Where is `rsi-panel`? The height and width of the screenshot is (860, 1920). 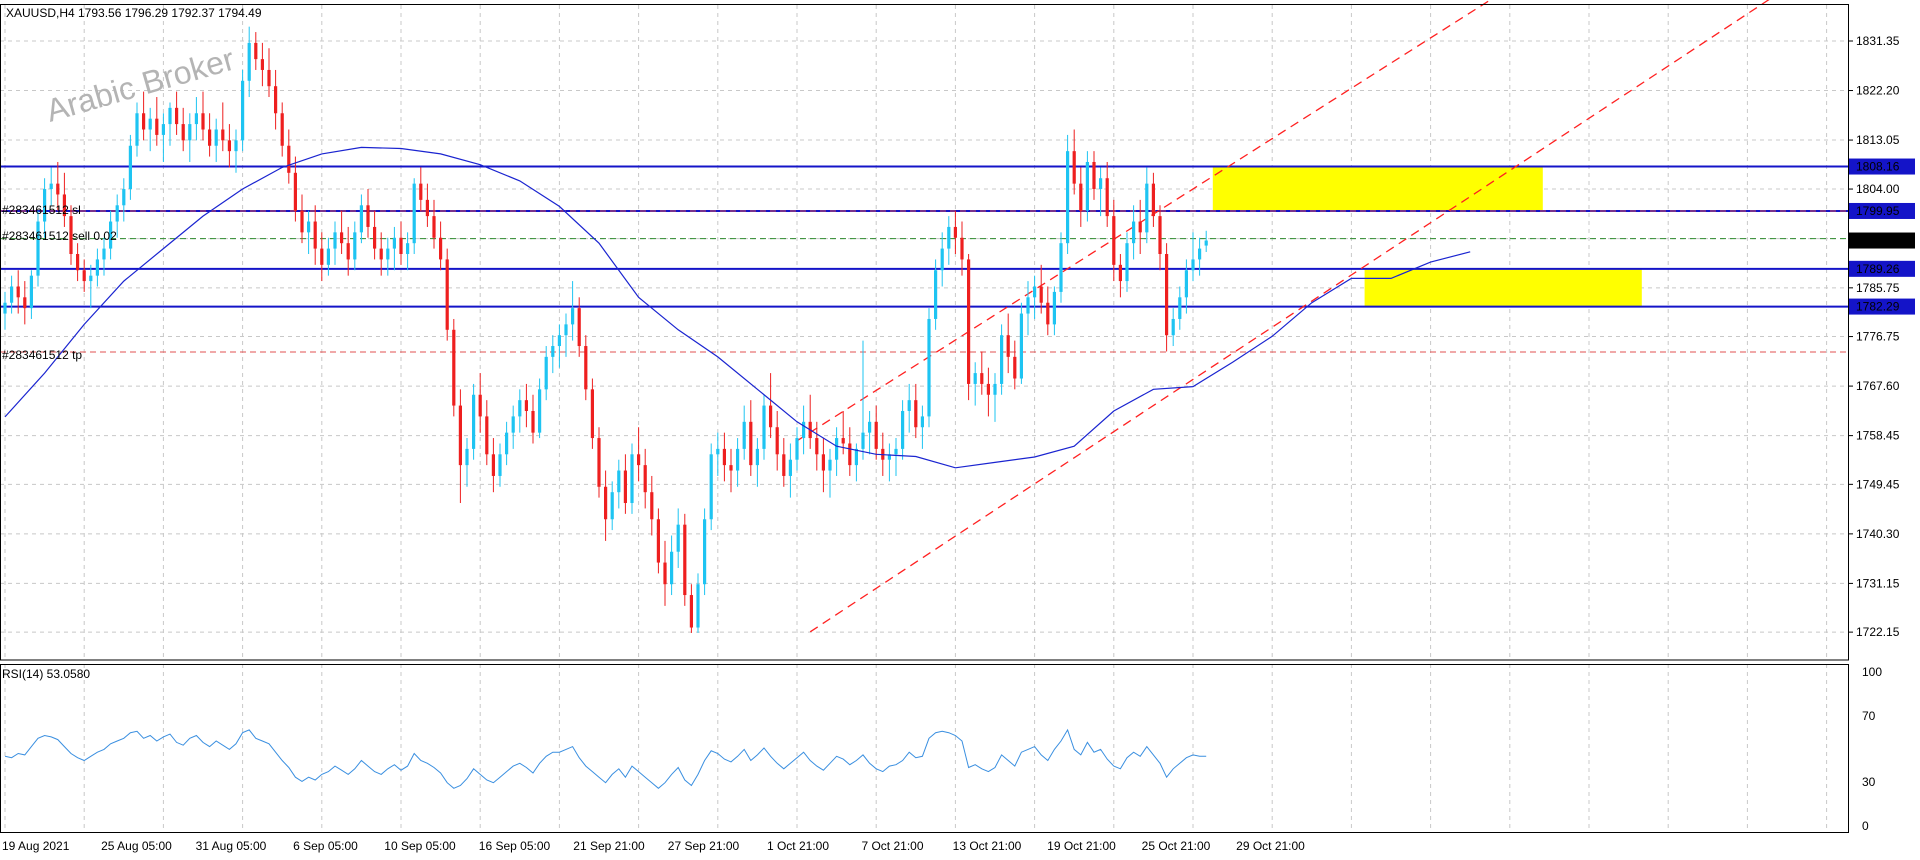
rsi-panel is located at coordinates (605, 758).